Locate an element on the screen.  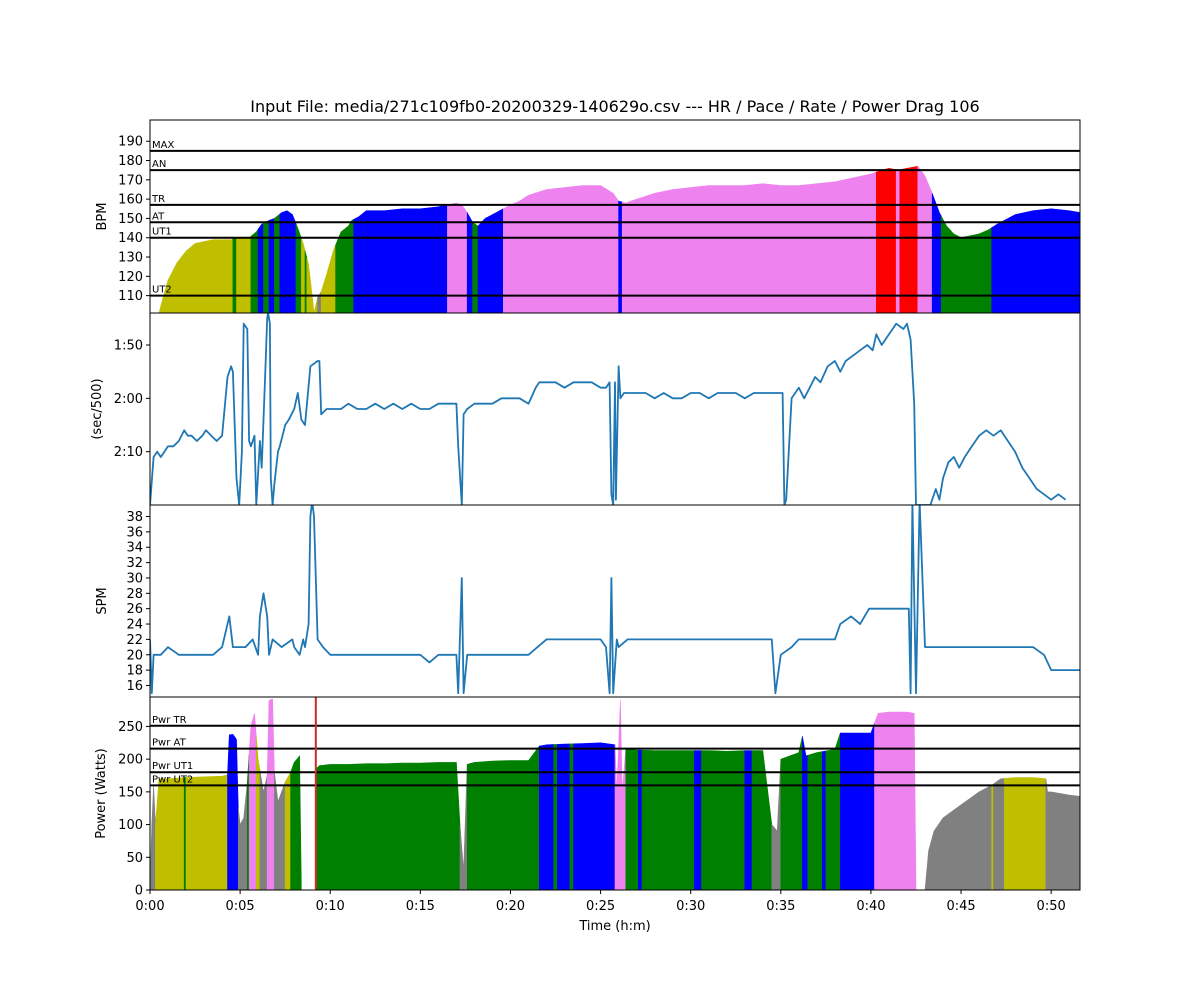
spm-series-line is located at coordinates (615, 600).